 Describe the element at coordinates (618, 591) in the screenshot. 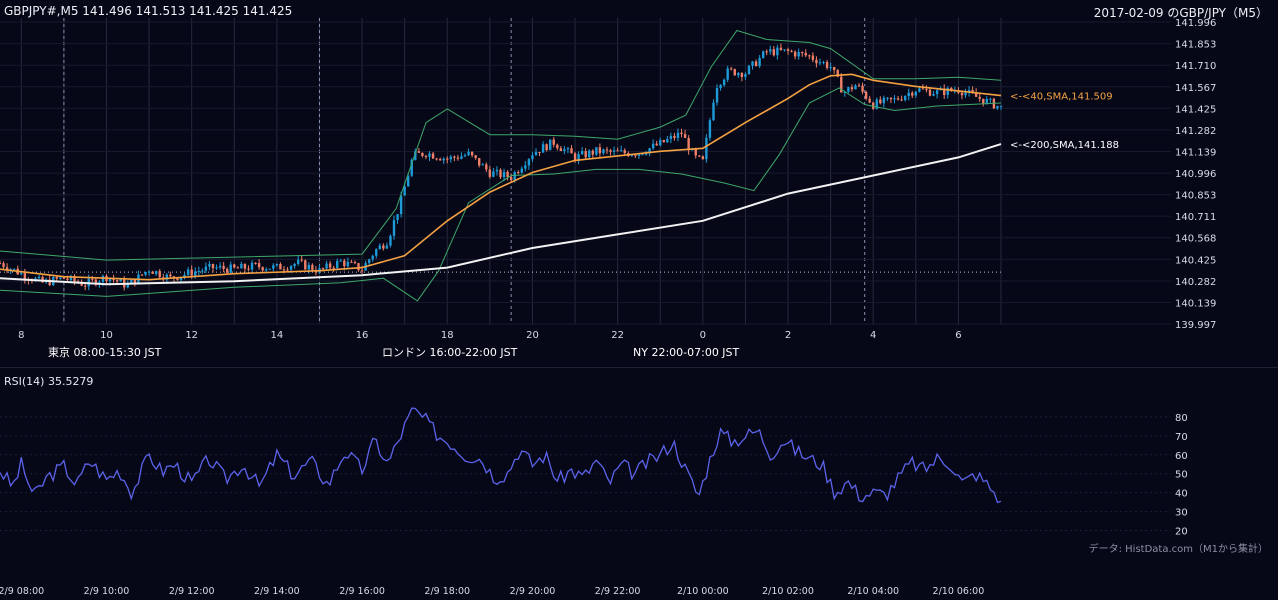

I see `rsi-time-axis-tick-label: 2/9 22:00` at that location.